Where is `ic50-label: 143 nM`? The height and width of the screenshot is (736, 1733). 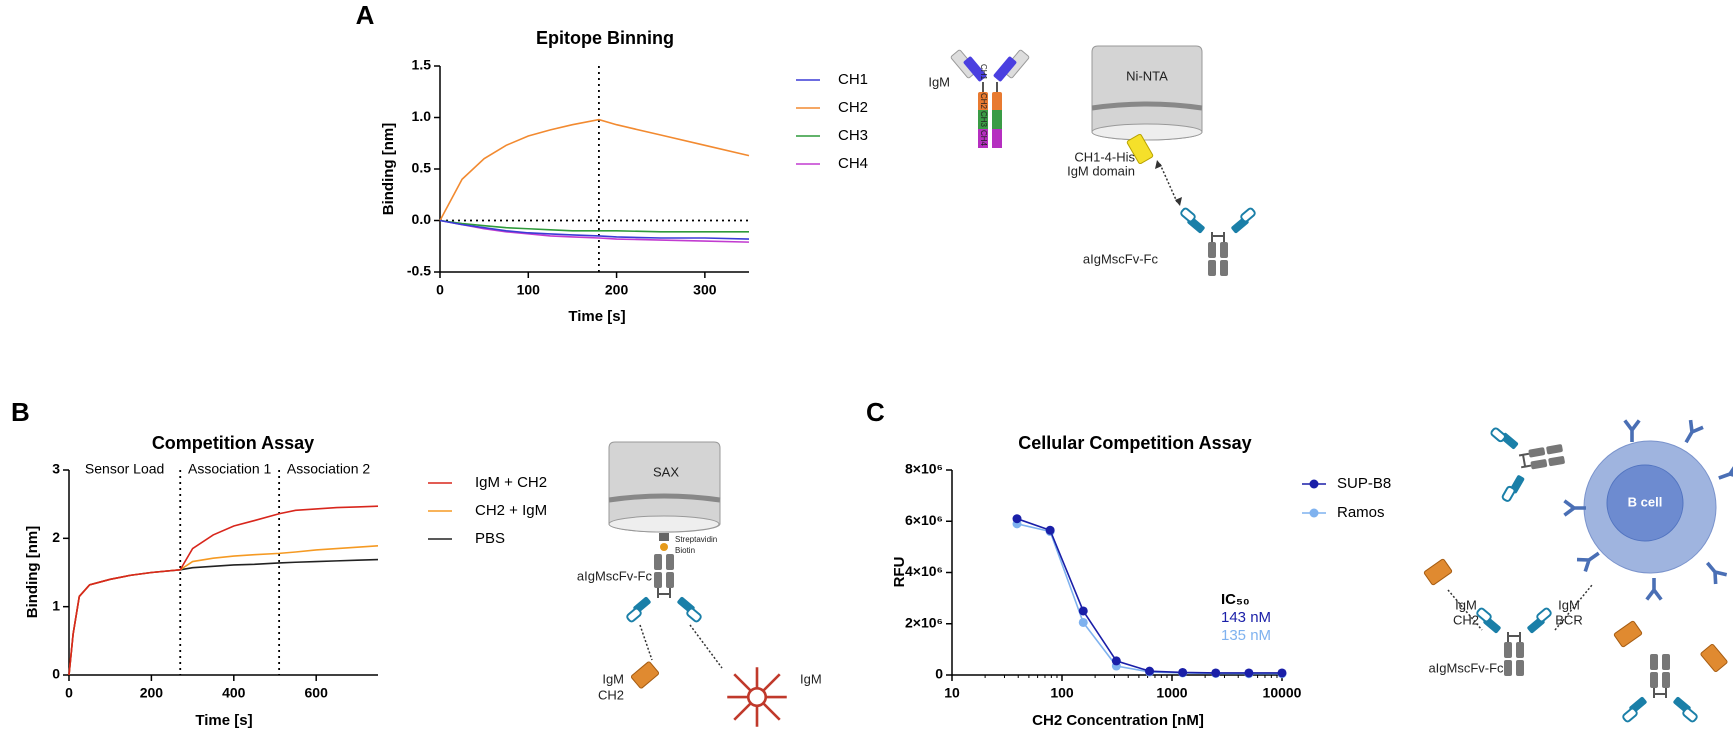 ic50-label: 143 nM is located at coordinates (1246, 617).